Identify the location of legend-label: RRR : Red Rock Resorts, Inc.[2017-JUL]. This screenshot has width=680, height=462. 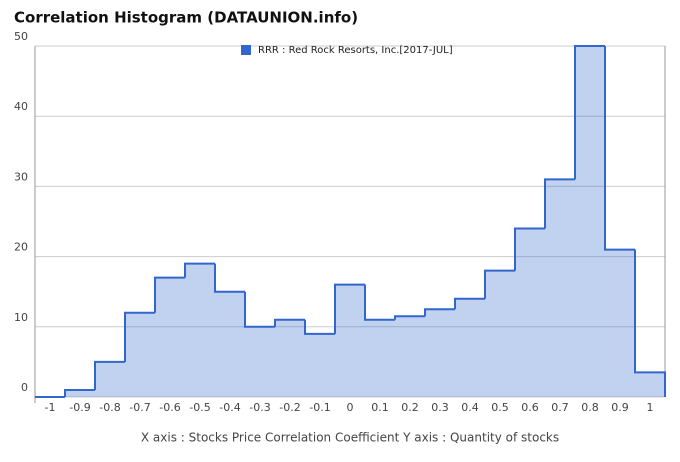
(355, 50).